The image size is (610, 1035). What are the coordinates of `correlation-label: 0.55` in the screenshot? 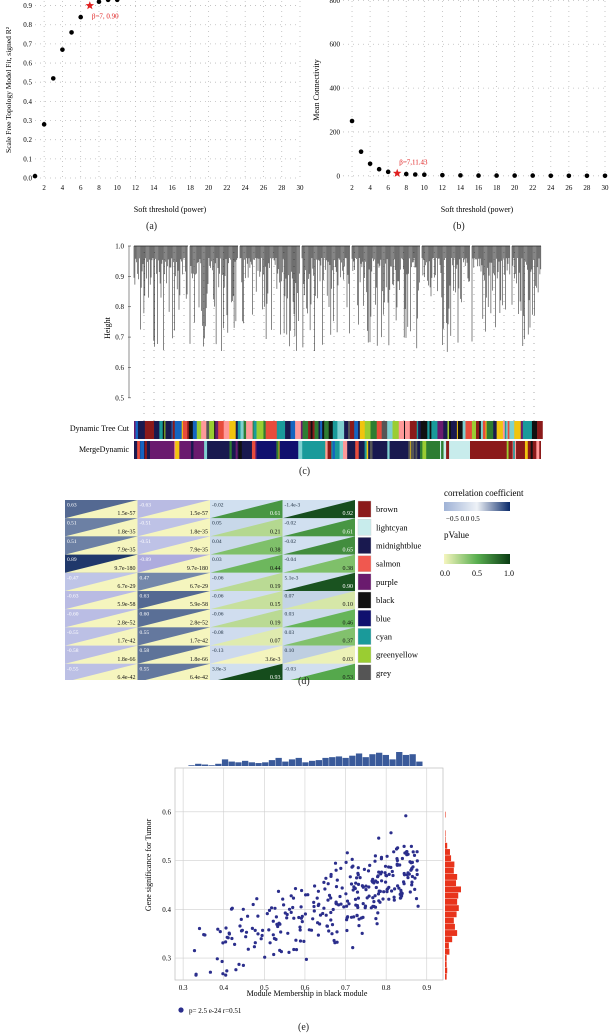 It's located at (145, 669).